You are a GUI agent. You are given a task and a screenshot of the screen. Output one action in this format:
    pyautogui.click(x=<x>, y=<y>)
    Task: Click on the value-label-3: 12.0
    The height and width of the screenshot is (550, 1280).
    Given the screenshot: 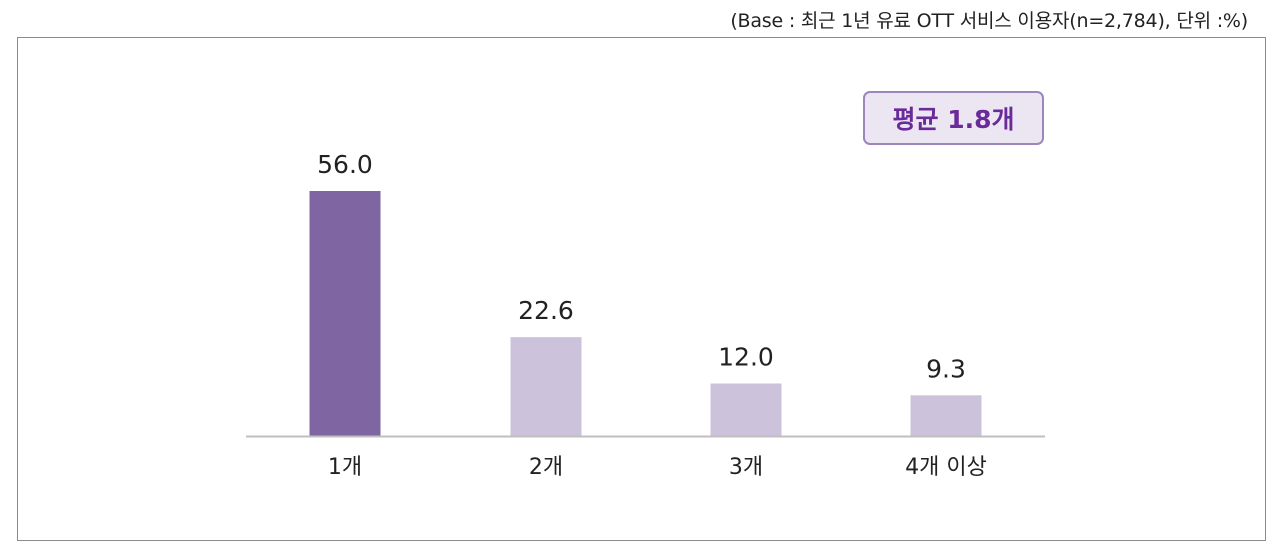 What is the action you would take?
    pyautogui.click(x=746, y=357)
    